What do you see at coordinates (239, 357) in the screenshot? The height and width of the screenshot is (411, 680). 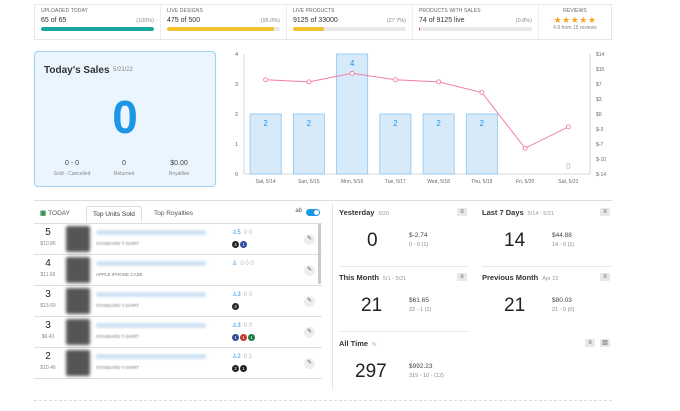 I see `unit-count: 2` at bounding box center [239, 357].